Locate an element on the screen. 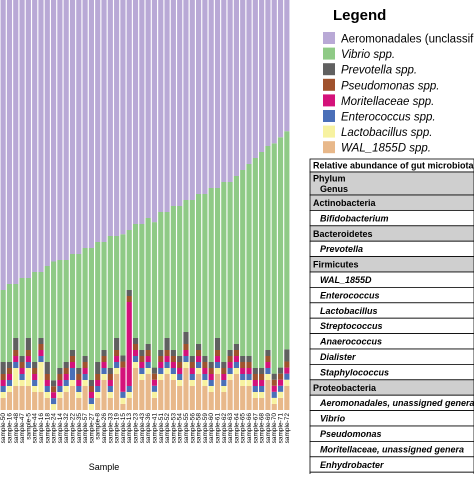 The width and height of the screenshot is (474, 479). legend-label: Pseudomonas spp. is located at coordinates (390, 86).